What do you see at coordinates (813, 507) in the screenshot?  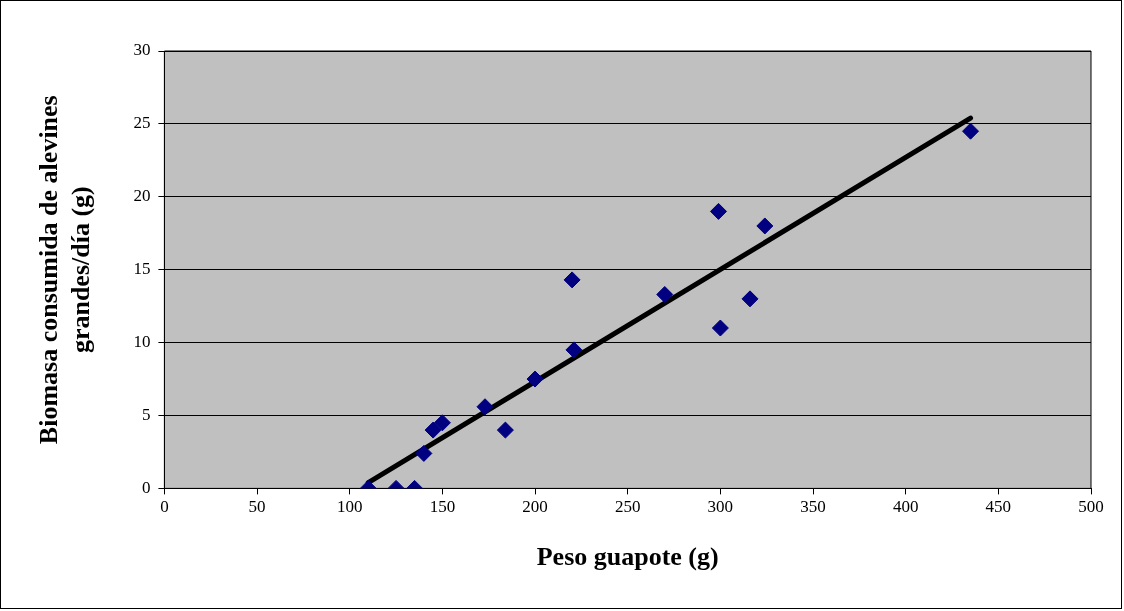 I see `x-tick-label: 350` at bounding box center [813, 507].